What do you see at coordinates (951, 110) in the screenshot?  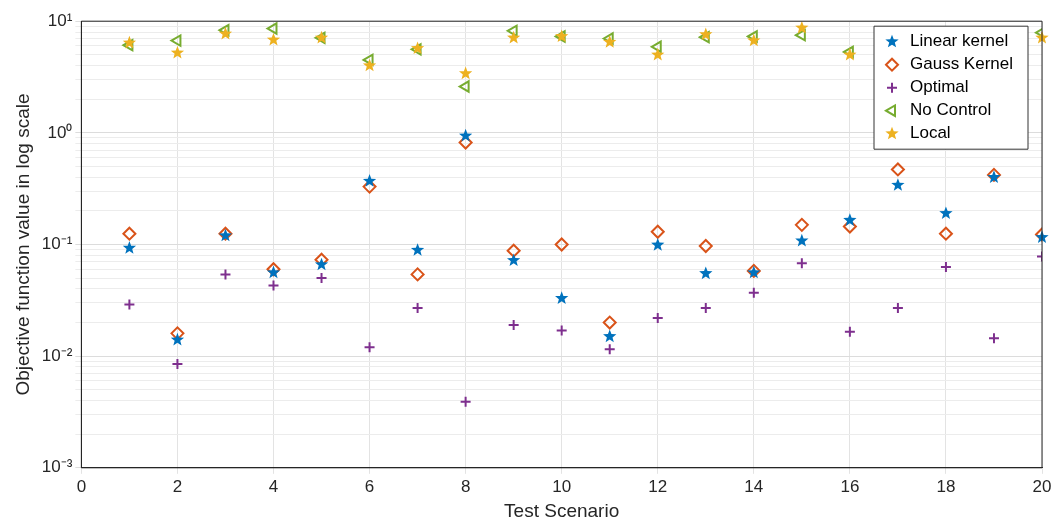 I see `legend-label: No Control` at bounding box center [951, 110].